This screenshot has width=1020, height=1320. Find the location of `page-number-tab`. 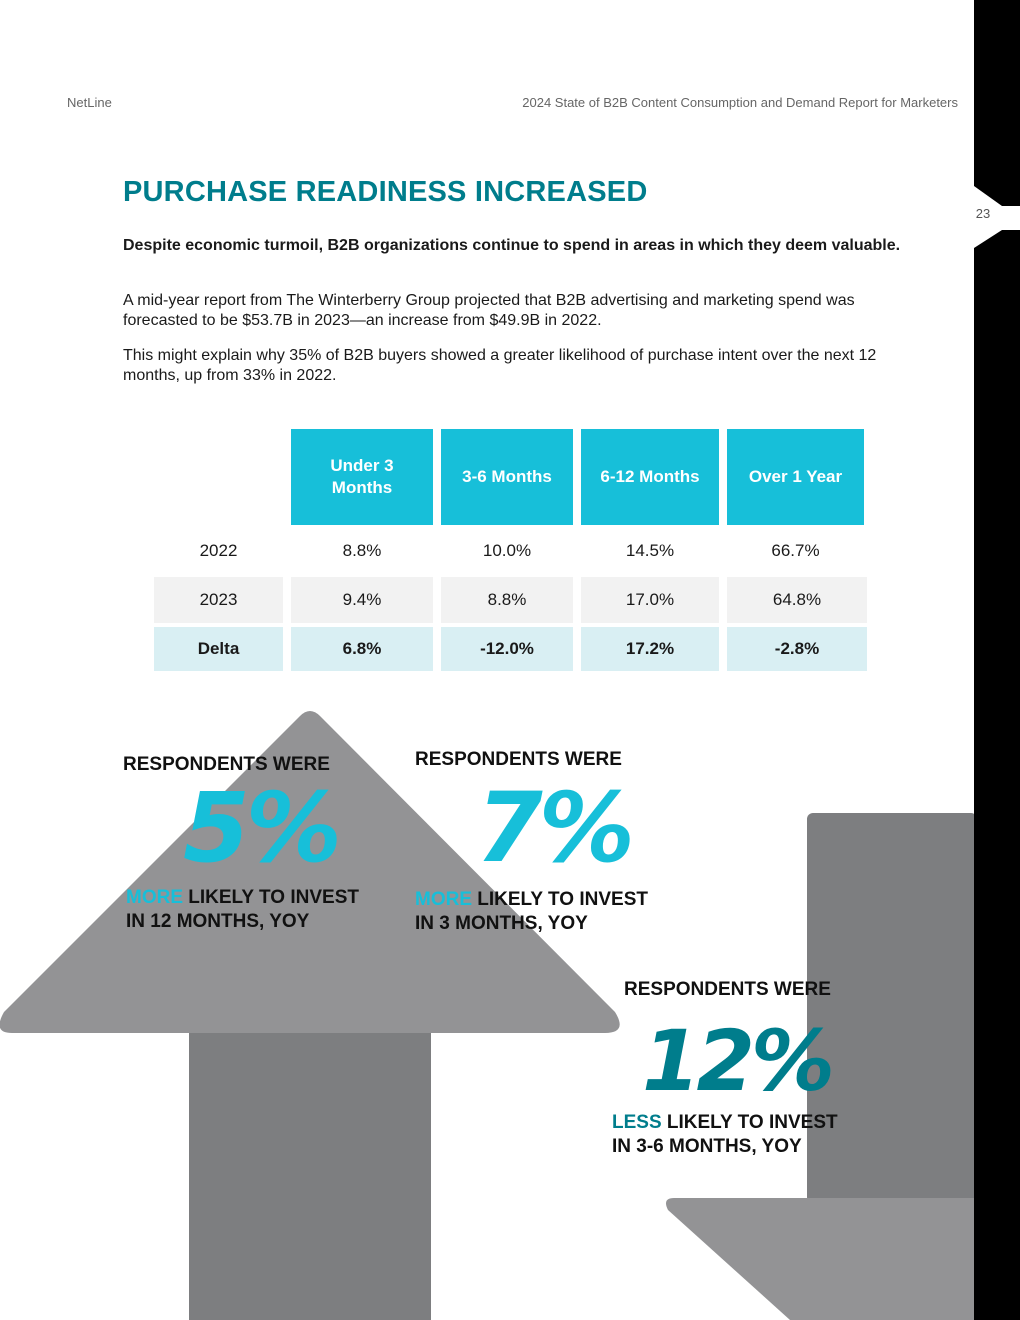

page-number-tab is located at coordinates (997, 217).